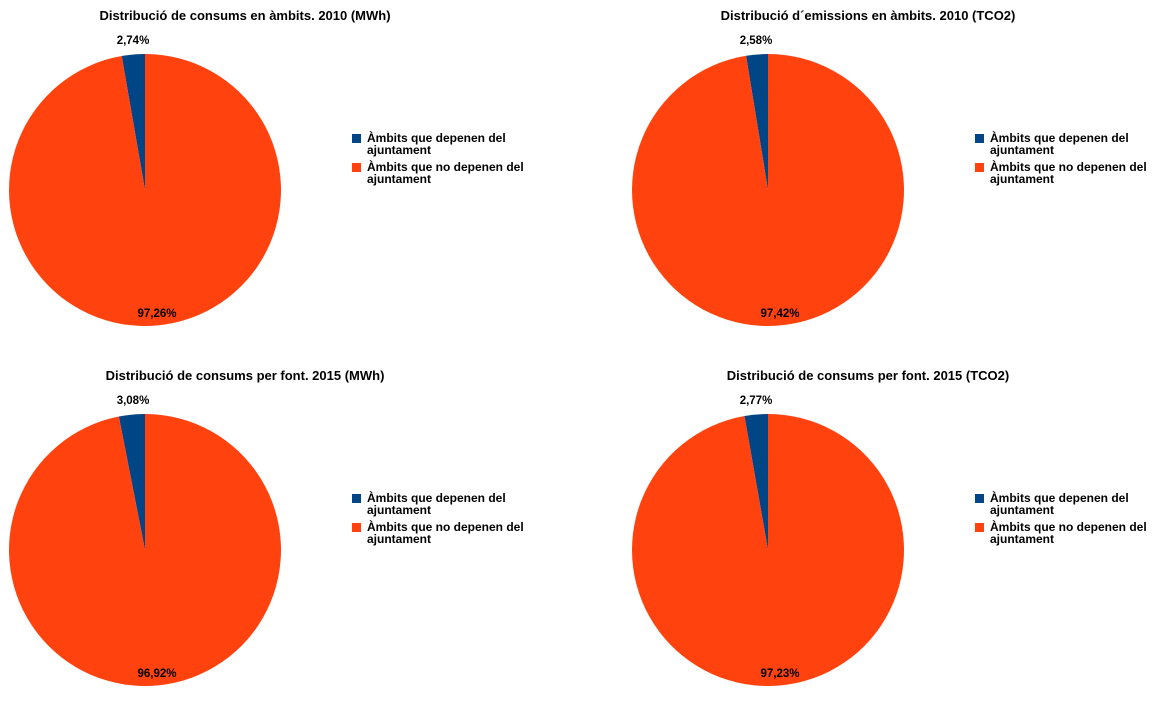  I want to click on pie-chart-svg: 2,77% 97,23%, so click(768, 540).